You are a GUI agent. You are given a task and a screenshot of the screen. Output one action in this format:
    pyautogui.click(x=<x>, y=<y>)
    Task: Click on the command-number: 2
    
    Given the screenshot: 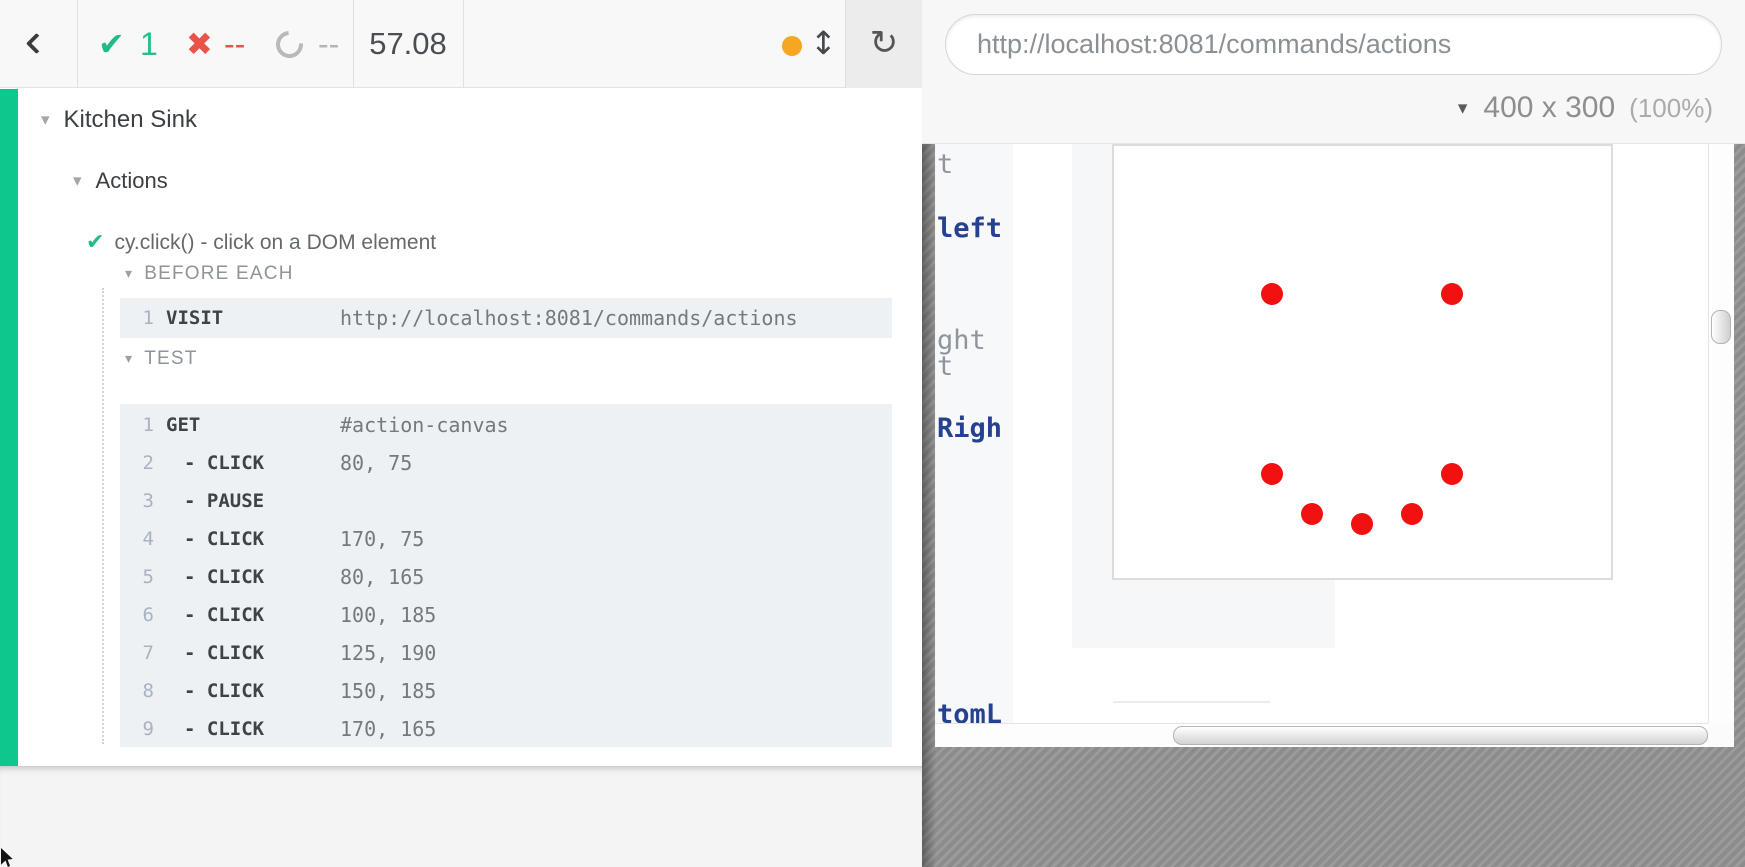 What is the action you would take?
    pyautogui.click(x=148, y=463)
    